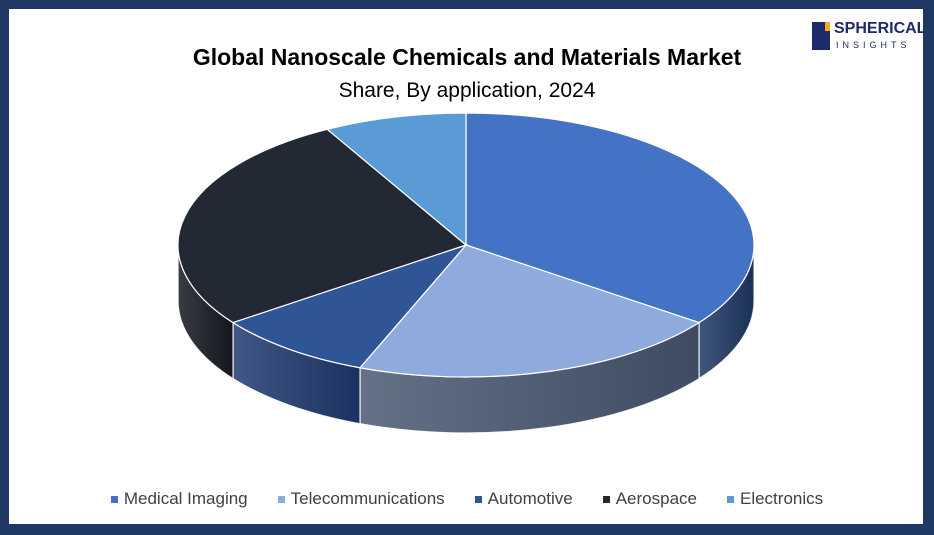 Image resolution: width=934 pixels, height=535 pixels. Describe the element at coordinates (873, 45) in the screenshot. I see `logo-text-line2: INSIGHTS` at that location.